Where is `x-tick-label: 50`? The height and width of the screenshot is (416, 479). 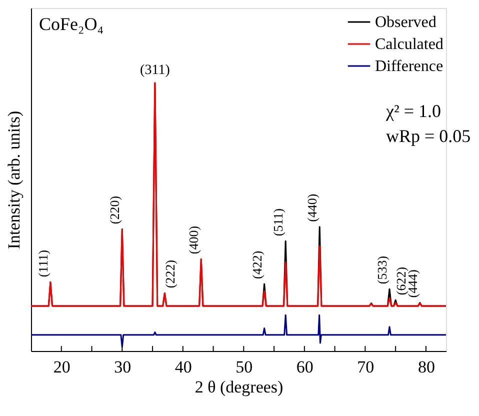
x-tick-label: 50 is located at coordinates (244, 367).